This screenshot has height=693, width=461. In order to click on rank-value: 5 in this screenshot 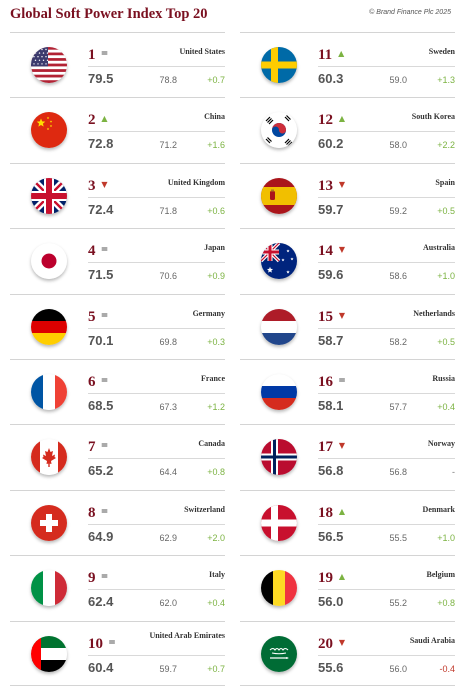, I will do `click(92, 316)`.